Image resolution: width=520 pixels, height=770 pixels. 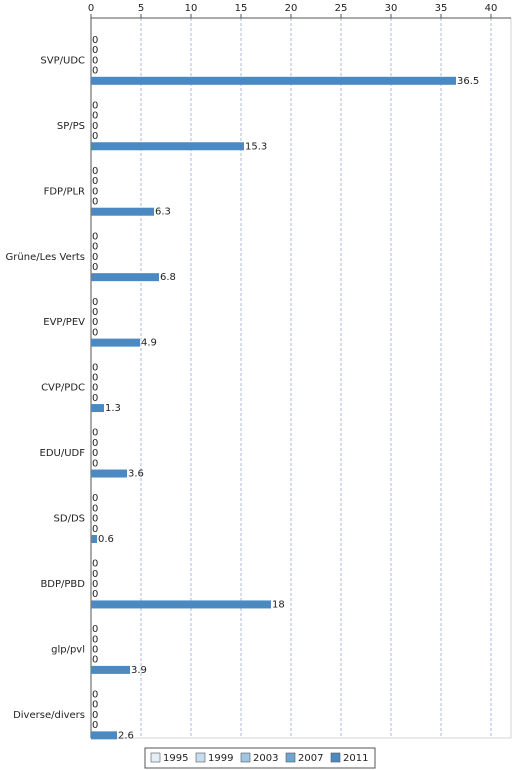 I want to click on legend-label: 2007, so click(x=310, y=758).